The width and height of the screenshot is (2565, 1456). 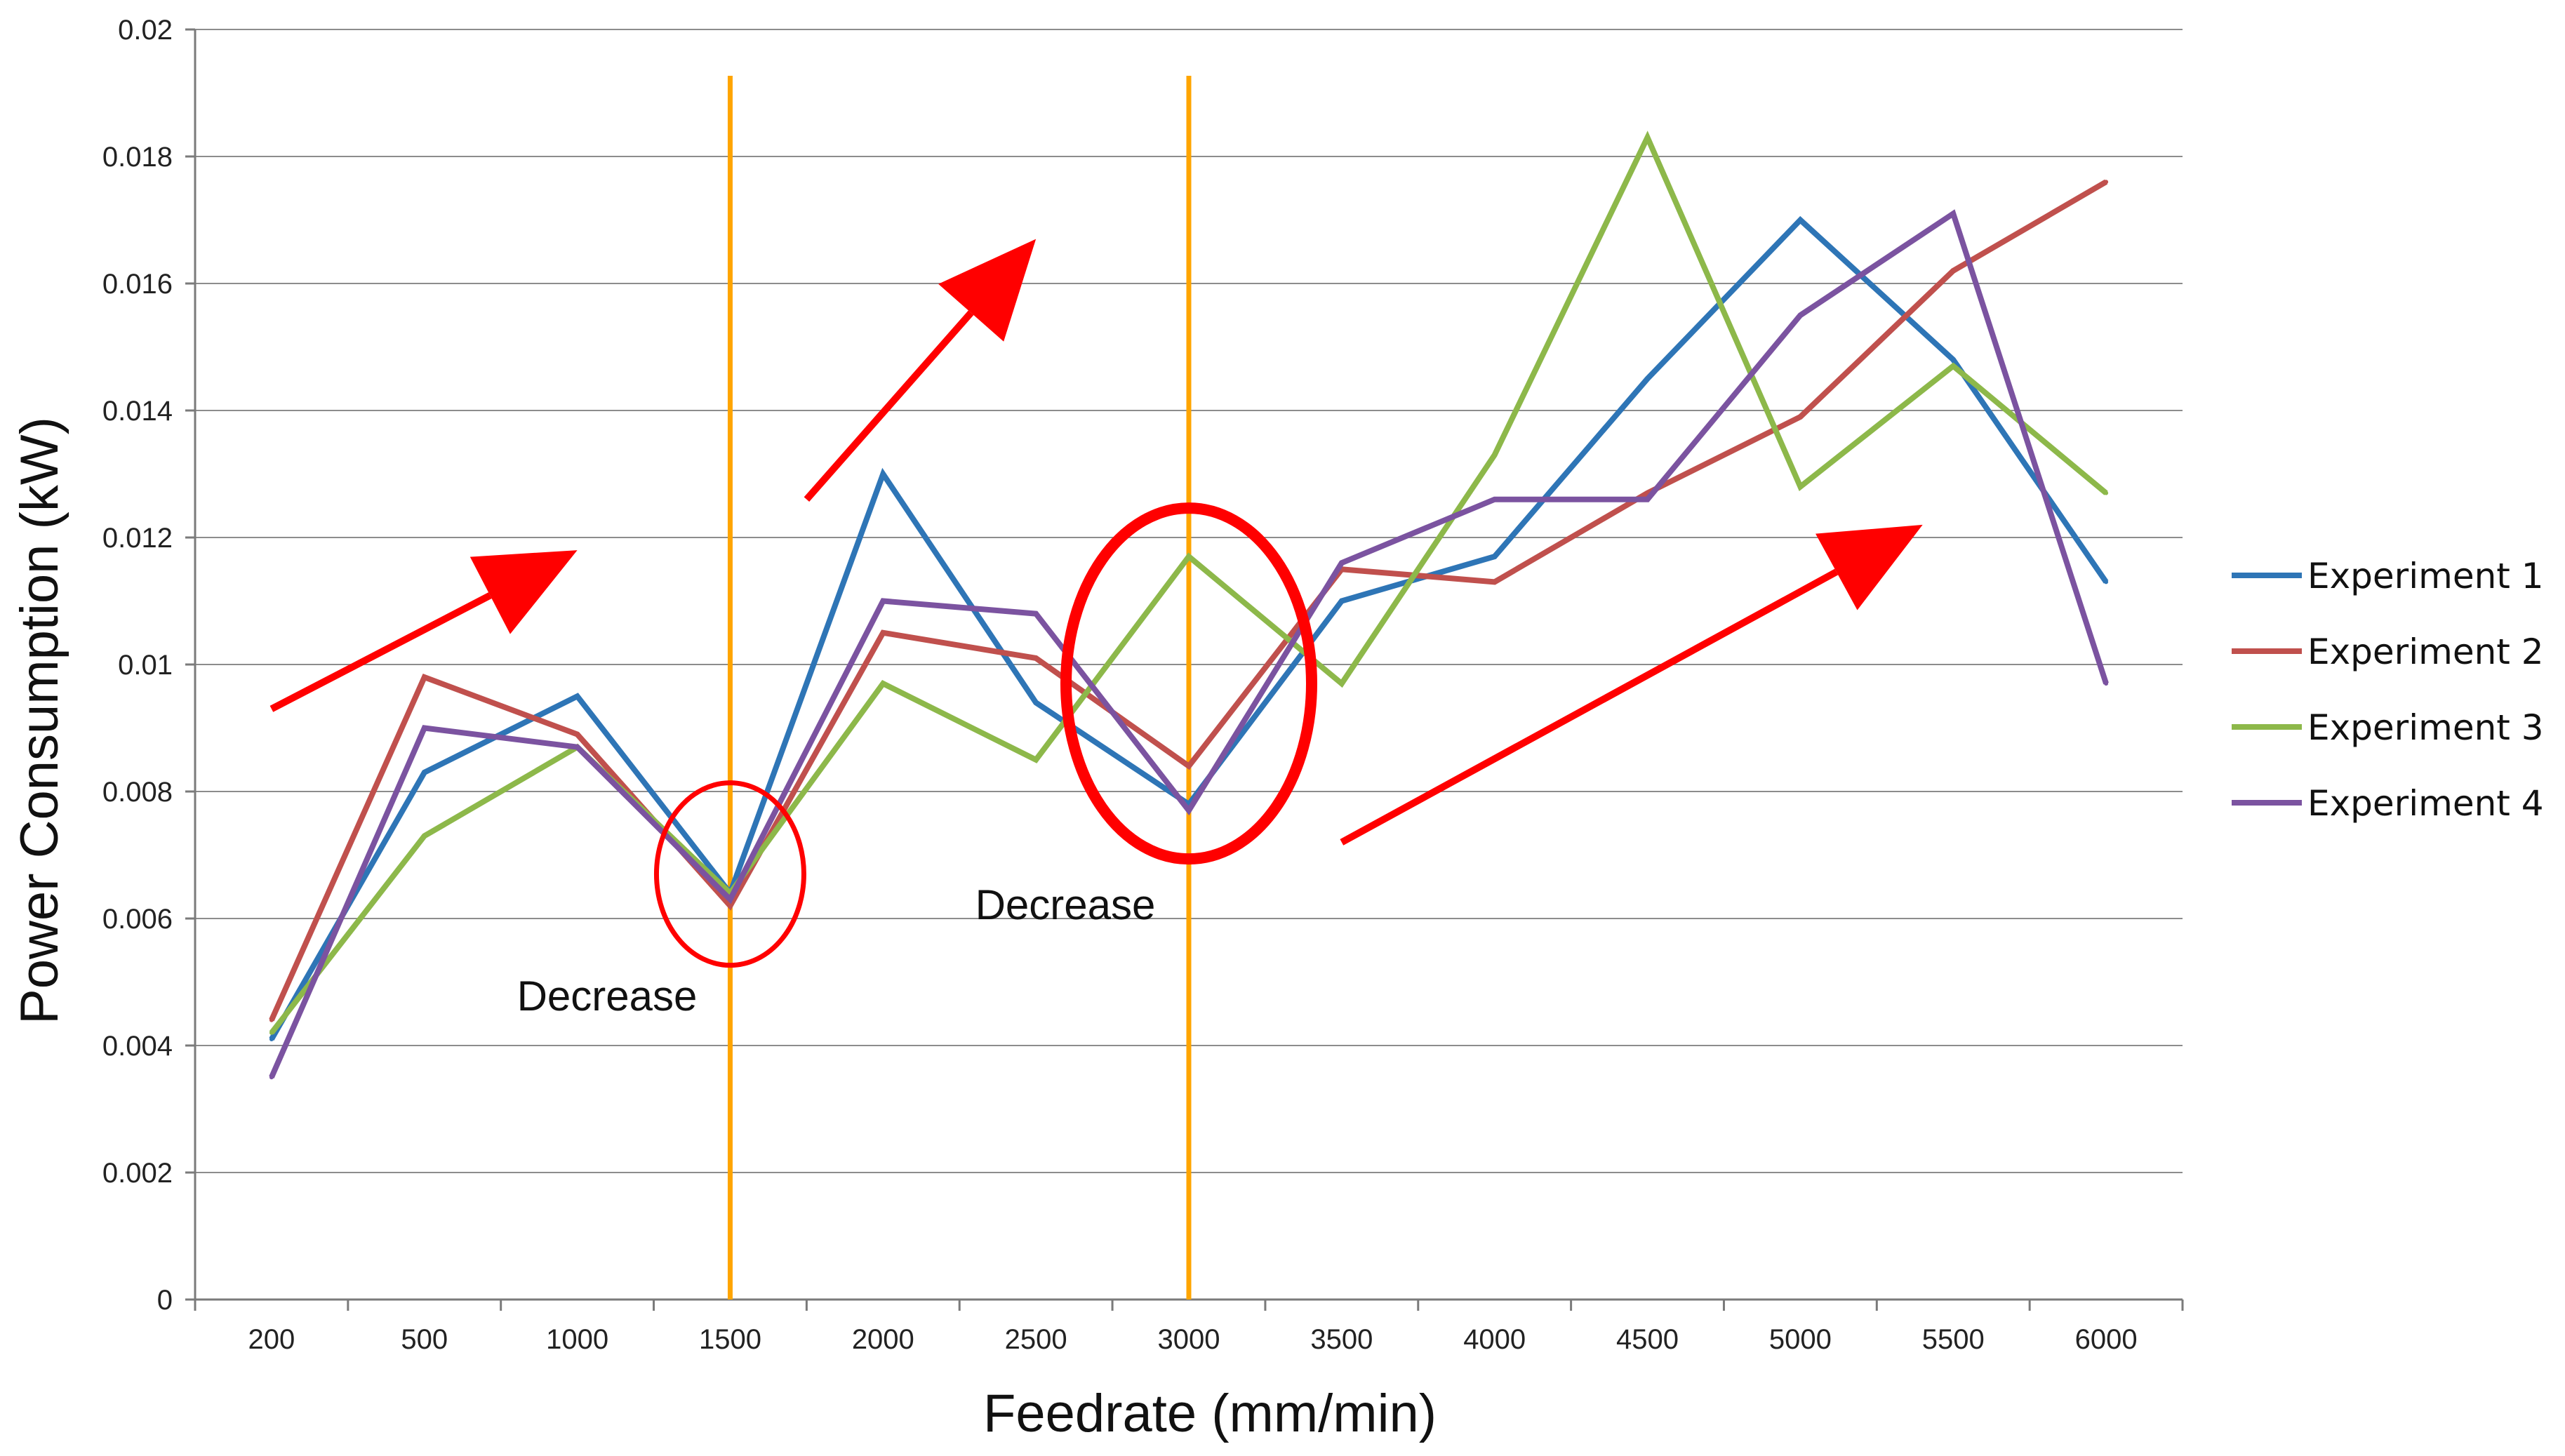 I want to click on x-tick-label: 5000, so click(x=1800, y=1339).